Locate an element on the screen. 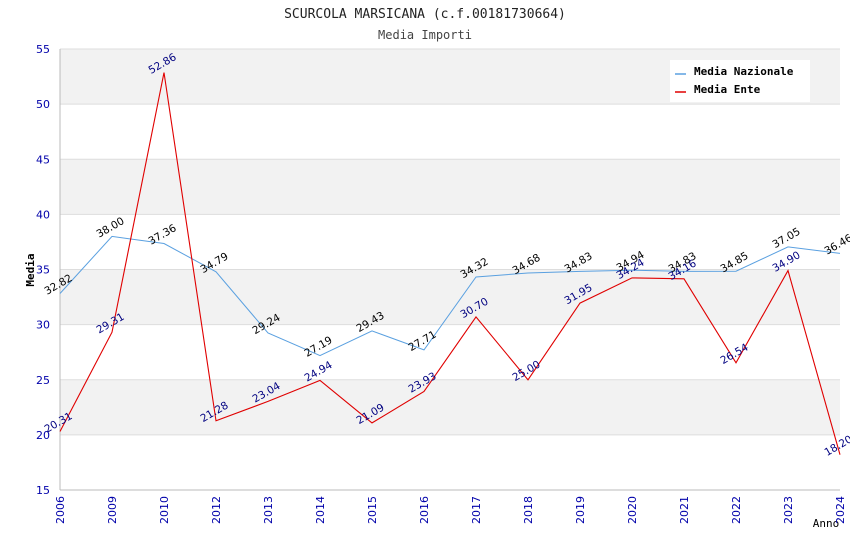 The width and height of the screenshot is (850, 550). y-tick-labels: 15 20 25 30 35 40 45 50 55 is located at coordinates (43, 270).